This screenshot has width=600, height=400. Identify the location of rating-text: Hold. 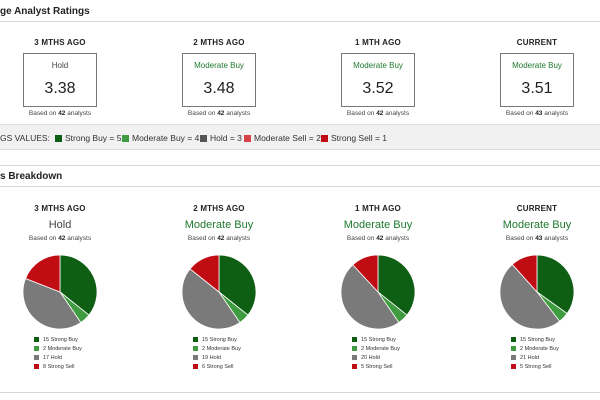
(60, 65).